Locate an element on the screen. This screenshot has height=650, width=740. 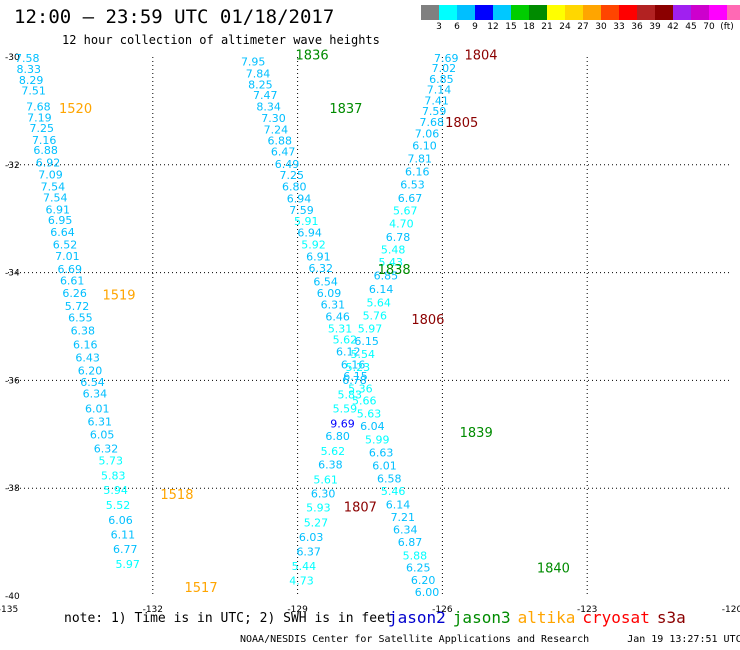
wave-height-value: 6.12 is located at coordinates (348, 352).